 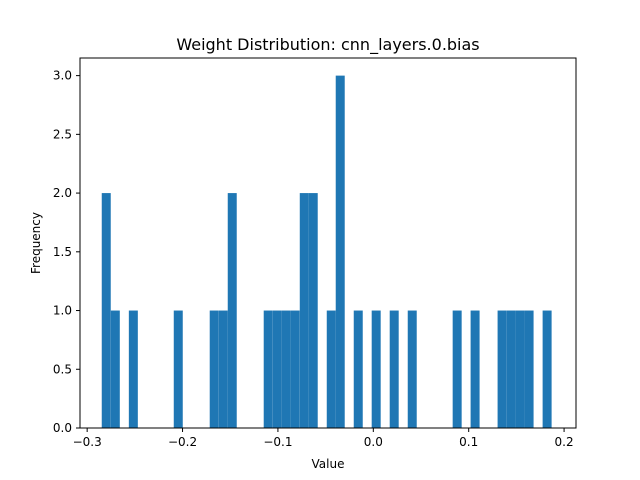 What do you see at coordinates (277, 442) in the screenshot?
I see `x-tick-label: −0.1` at bounding box center [277, 442].